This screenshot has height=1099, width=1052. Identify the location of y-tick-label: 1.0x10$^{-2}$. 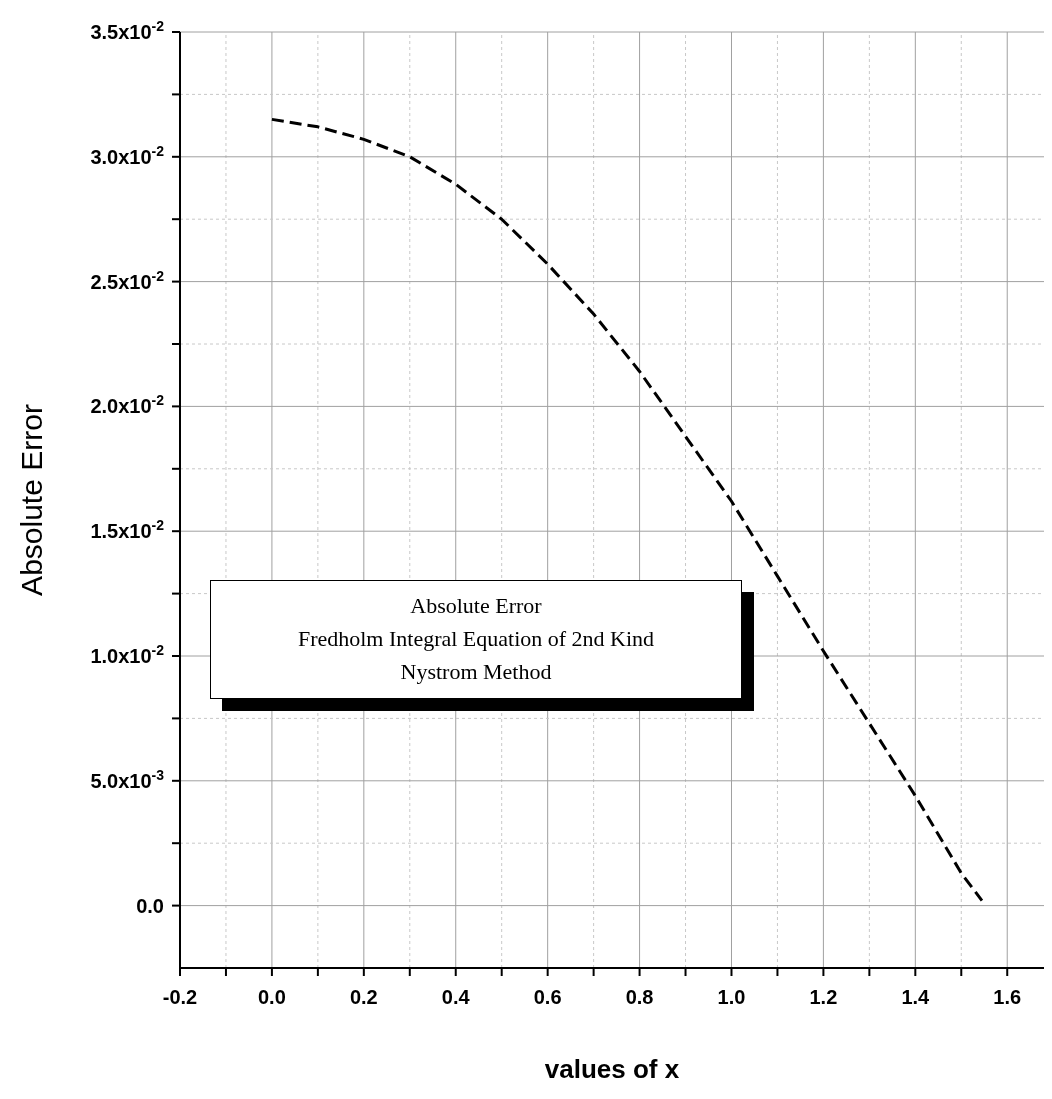
(127, 654).